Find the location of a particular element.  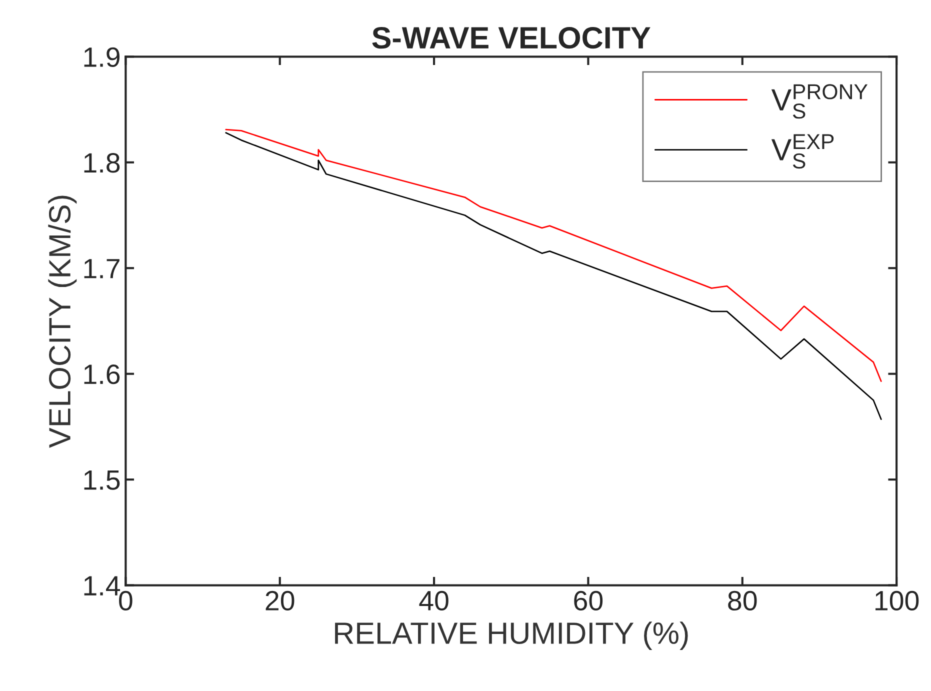

y-axis-title: VELOCITY (KM/S) is located at coordinates (62, 322).